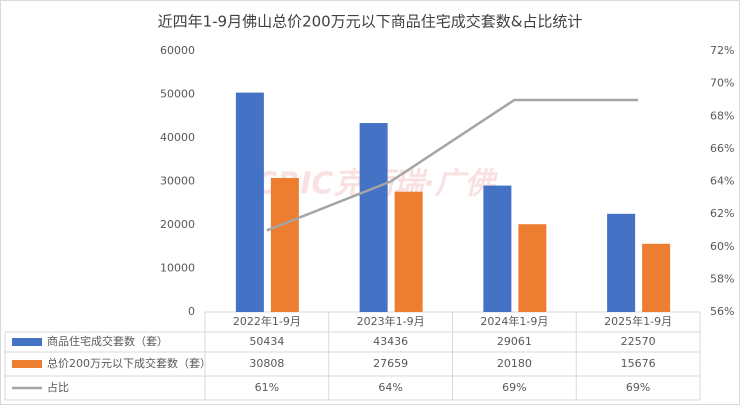  What do you see at coordinates (514, 321) in the screenshot?
I see `x-tick-label: 2024年1-9月` at bounding box center [514, 321].